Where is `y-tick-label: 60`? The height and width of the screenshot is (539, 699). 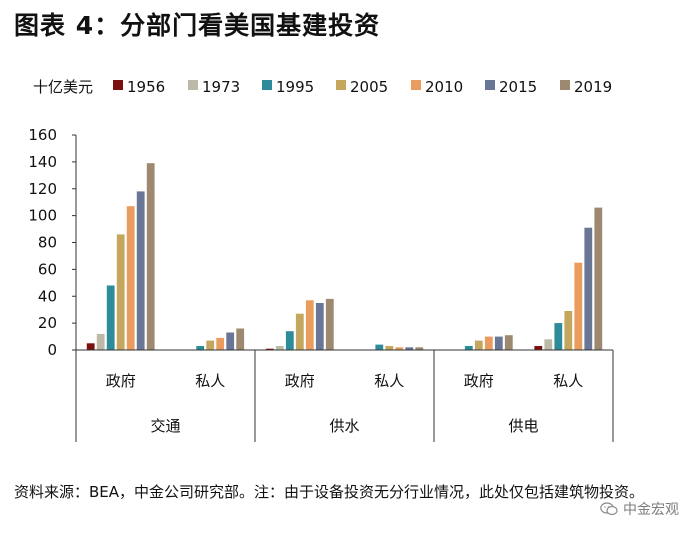 y-tick-label: 60 is located at coordinates (47, 269).